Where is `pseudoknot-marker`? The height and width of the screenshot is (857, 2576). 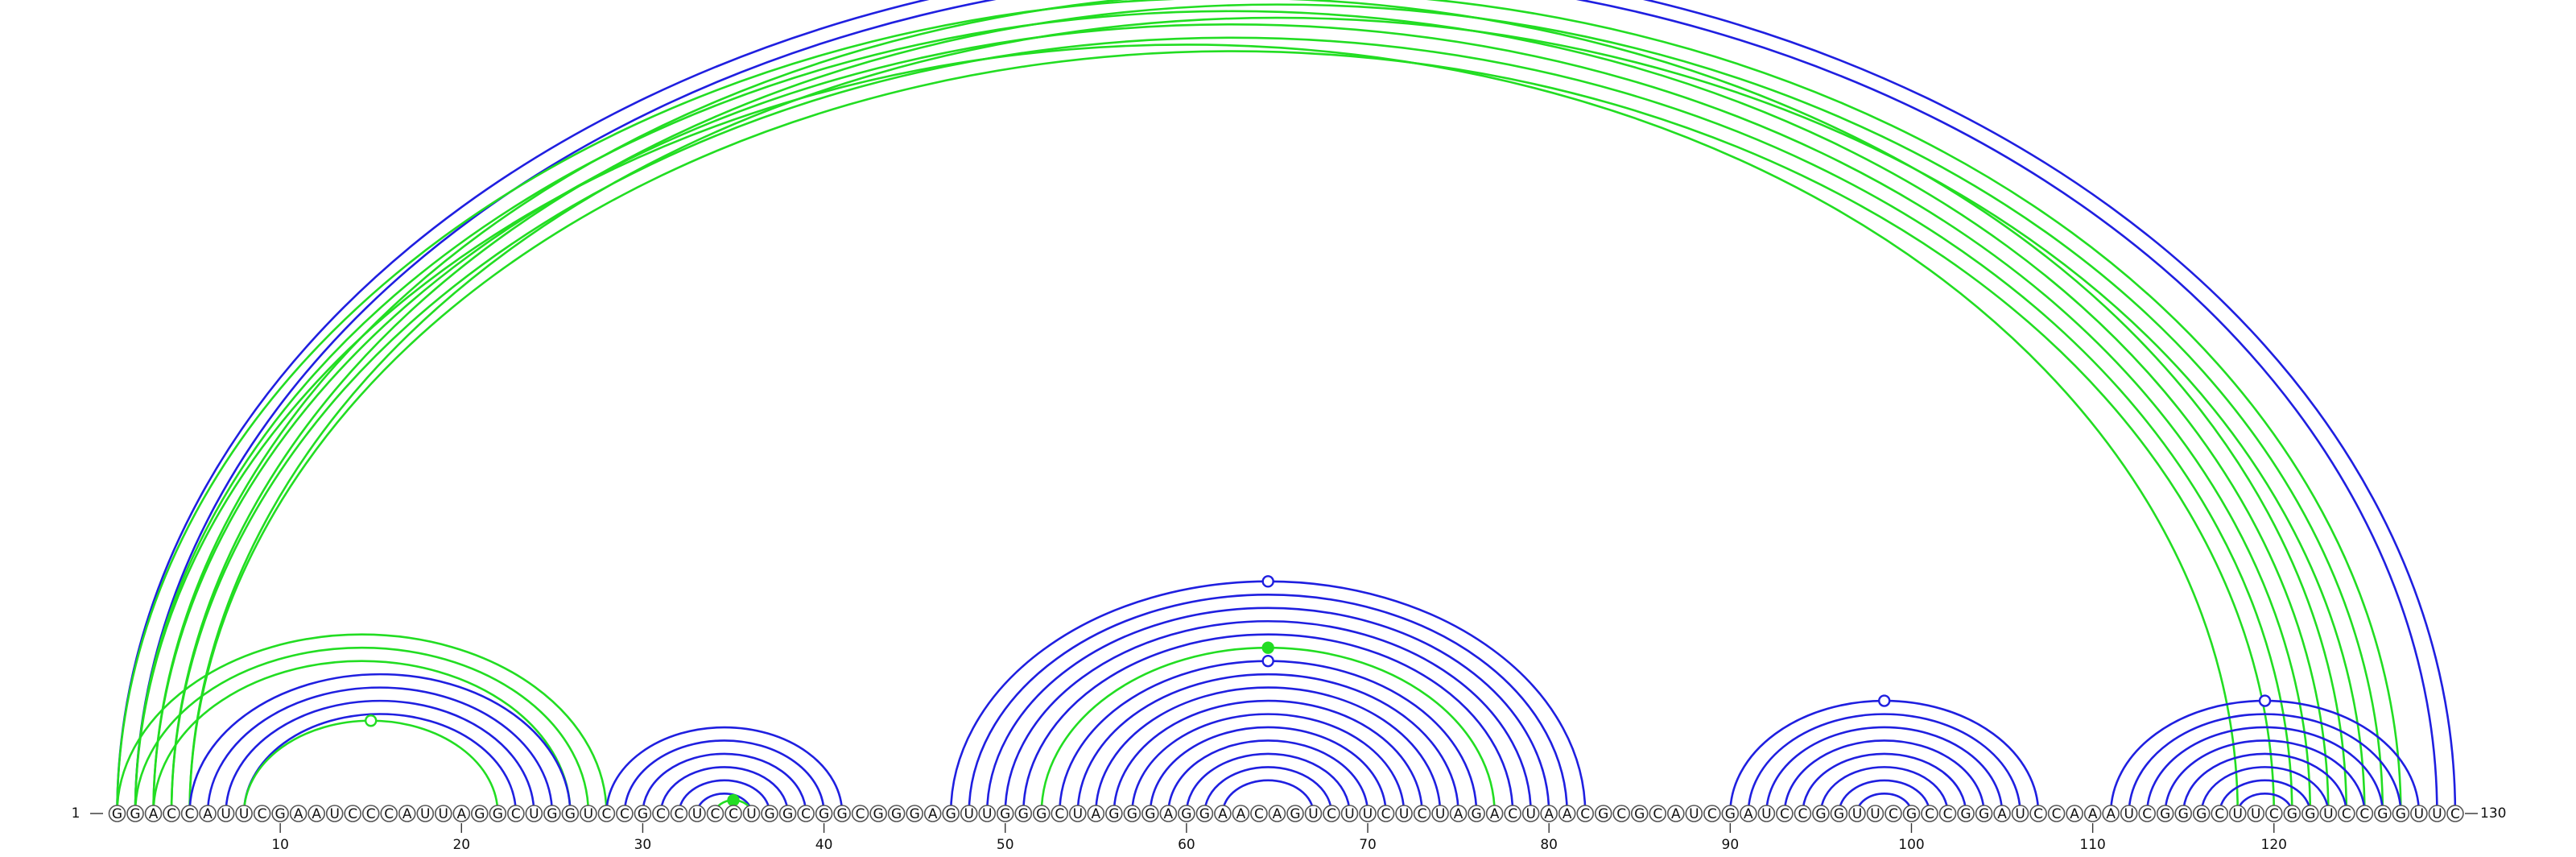
pseudoknot-marker is located at coordinates (1267, 661).